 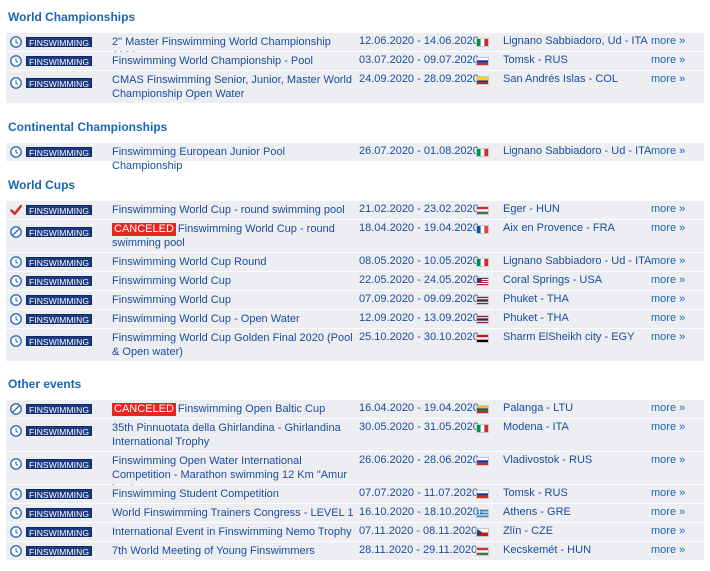 What do you see at coordinates (235, 61) in the screenshot?
I see `event-name-link: Finswimming World Championship - Pool` at bounding box center [235, 61].